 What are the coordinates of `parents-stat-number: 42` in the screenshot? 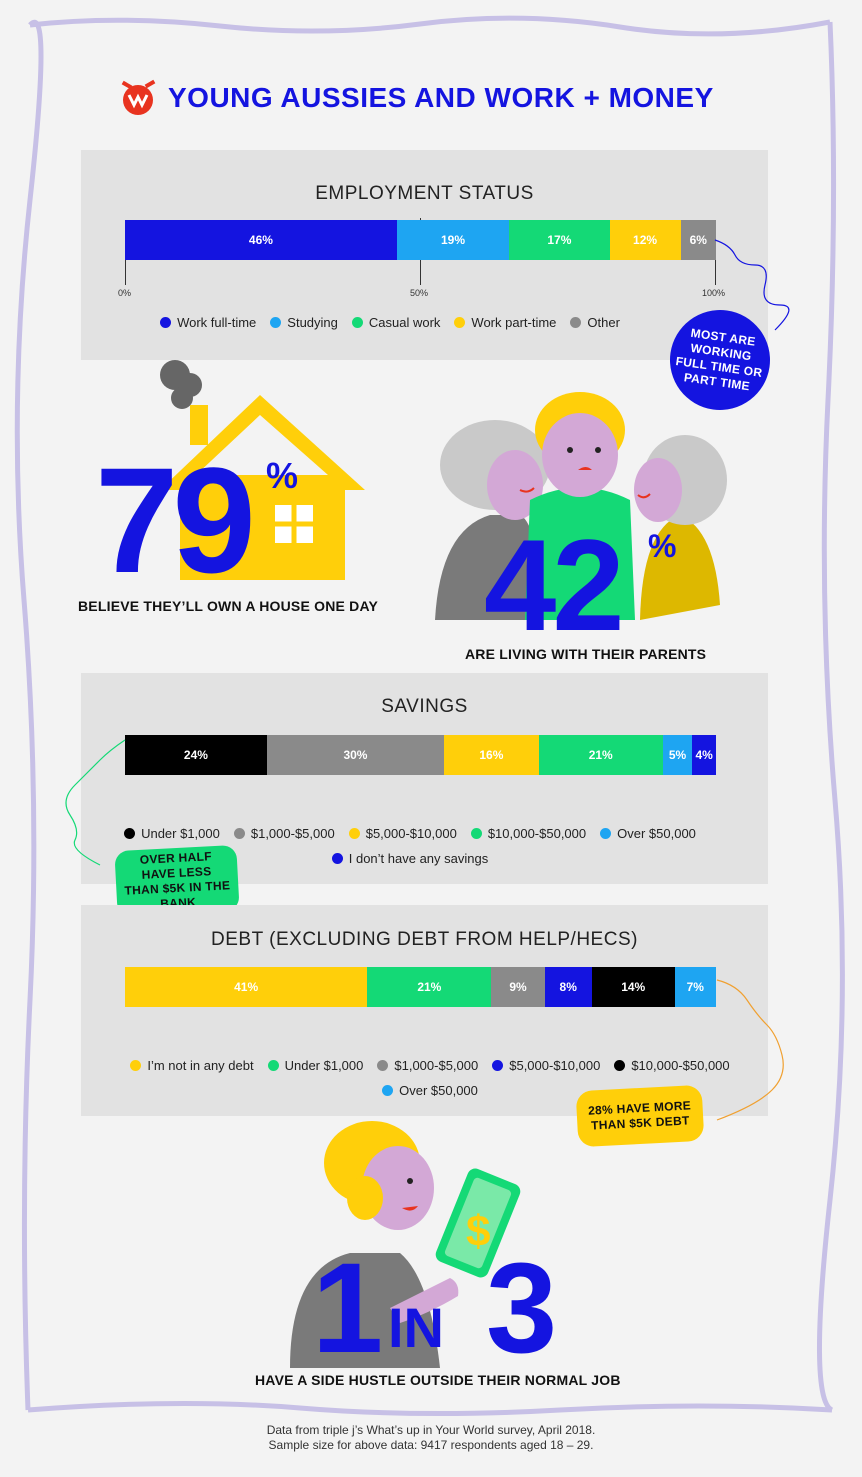 It's located at (554, 585).